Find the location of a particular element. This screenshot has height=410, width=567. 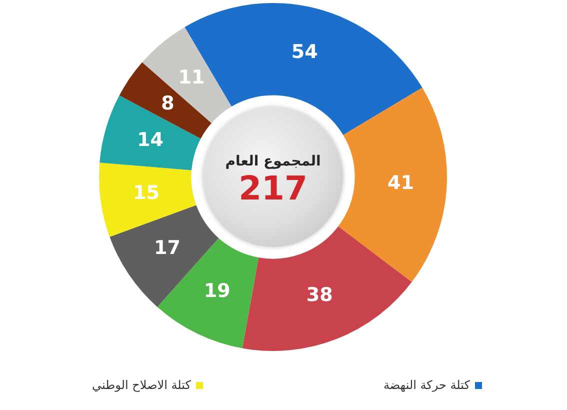

legend-label: كتلة الاصلاح الوطني is located at coordinates (141, 385).